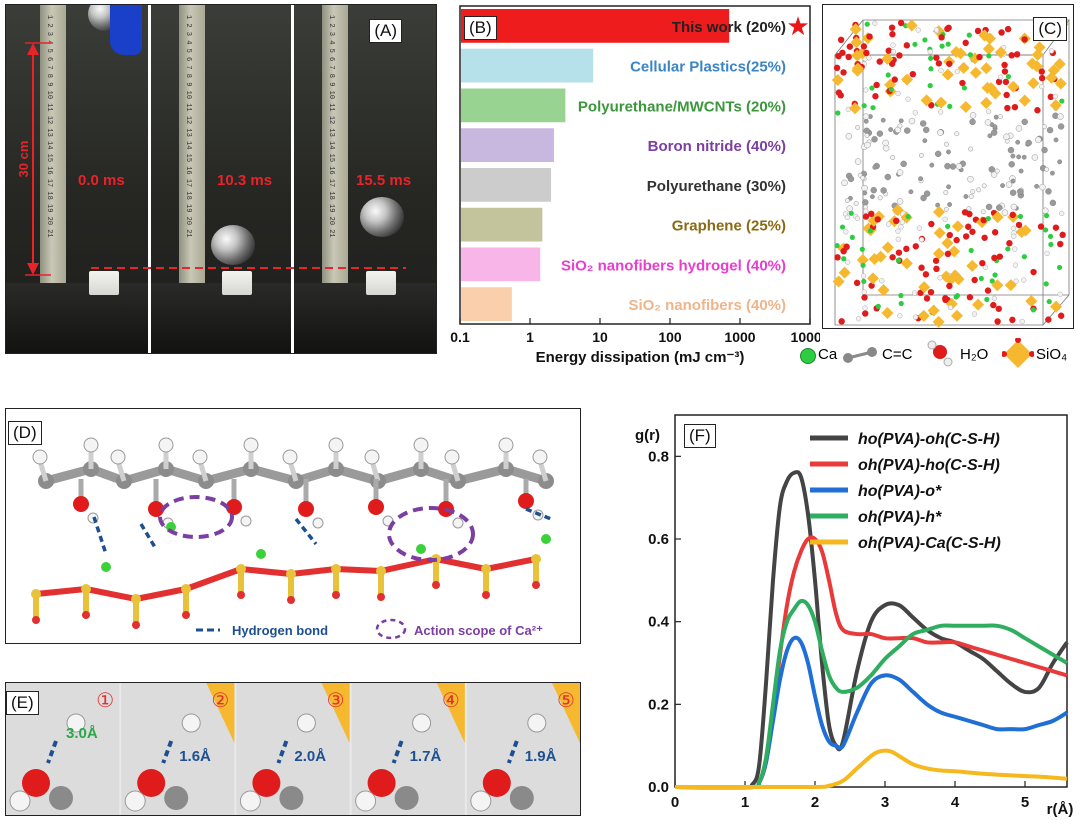 This screenshot has width=1080, height=820. I want to click on closeup-distance-3: 1.7Å, so click(426, 756).